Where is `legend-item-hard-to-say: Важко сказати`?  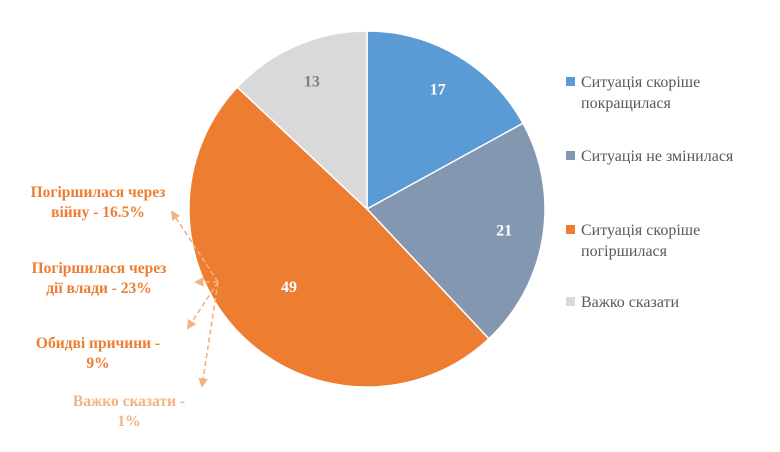
legend-item-hard-to-say: Важко сказати is located at coordinates (668, 302).